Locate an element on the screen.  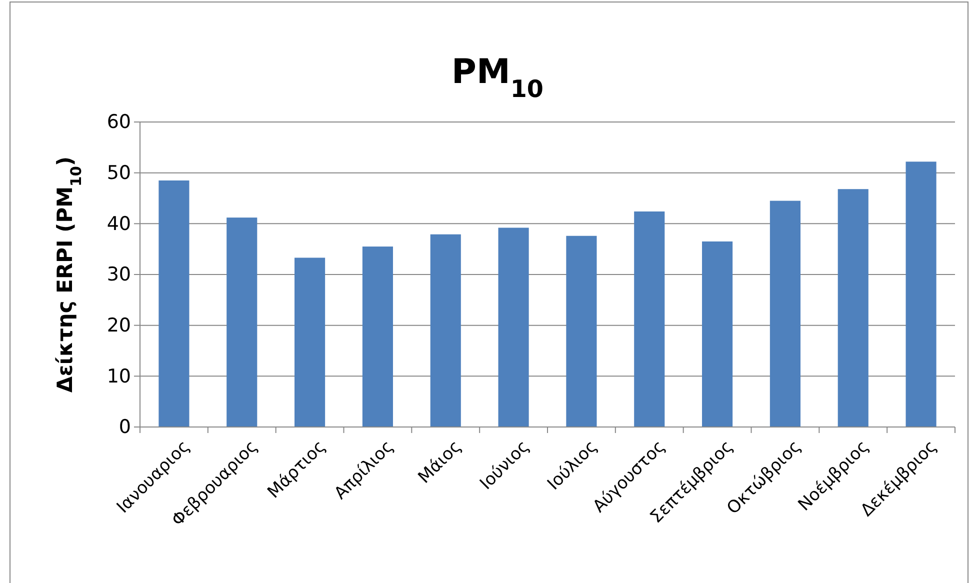
y-tick-label: 40 is located at coordinates (118, 223).